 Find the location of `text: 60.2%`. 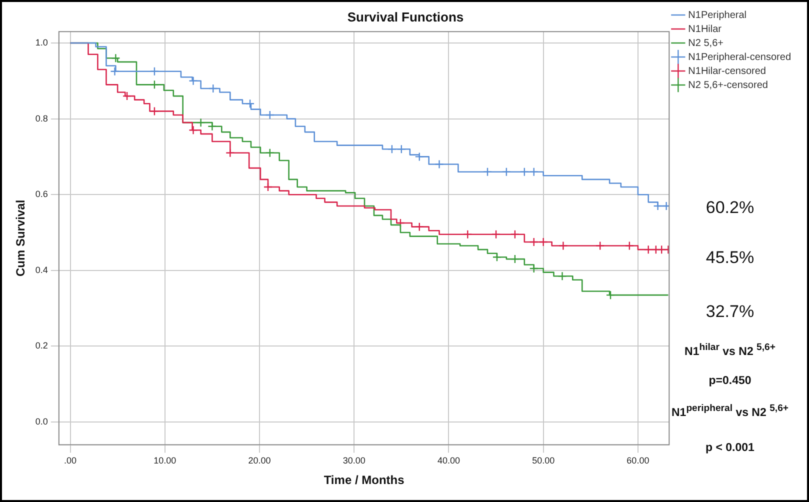

text: 60.2% is located at coordinates (730, 208).